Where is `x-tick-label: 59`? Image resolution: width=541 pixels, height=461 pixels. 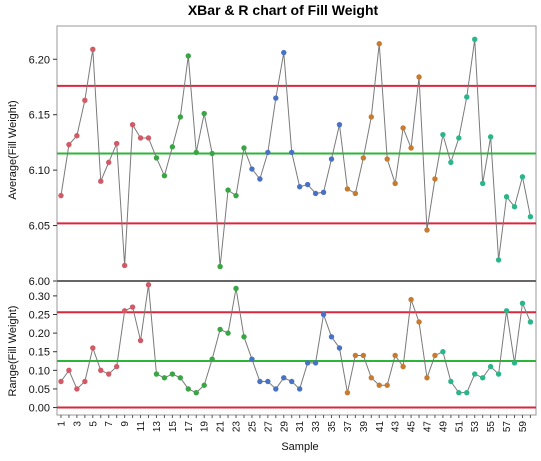
x-tick-label: 59 is located at coordinates (523, 427).